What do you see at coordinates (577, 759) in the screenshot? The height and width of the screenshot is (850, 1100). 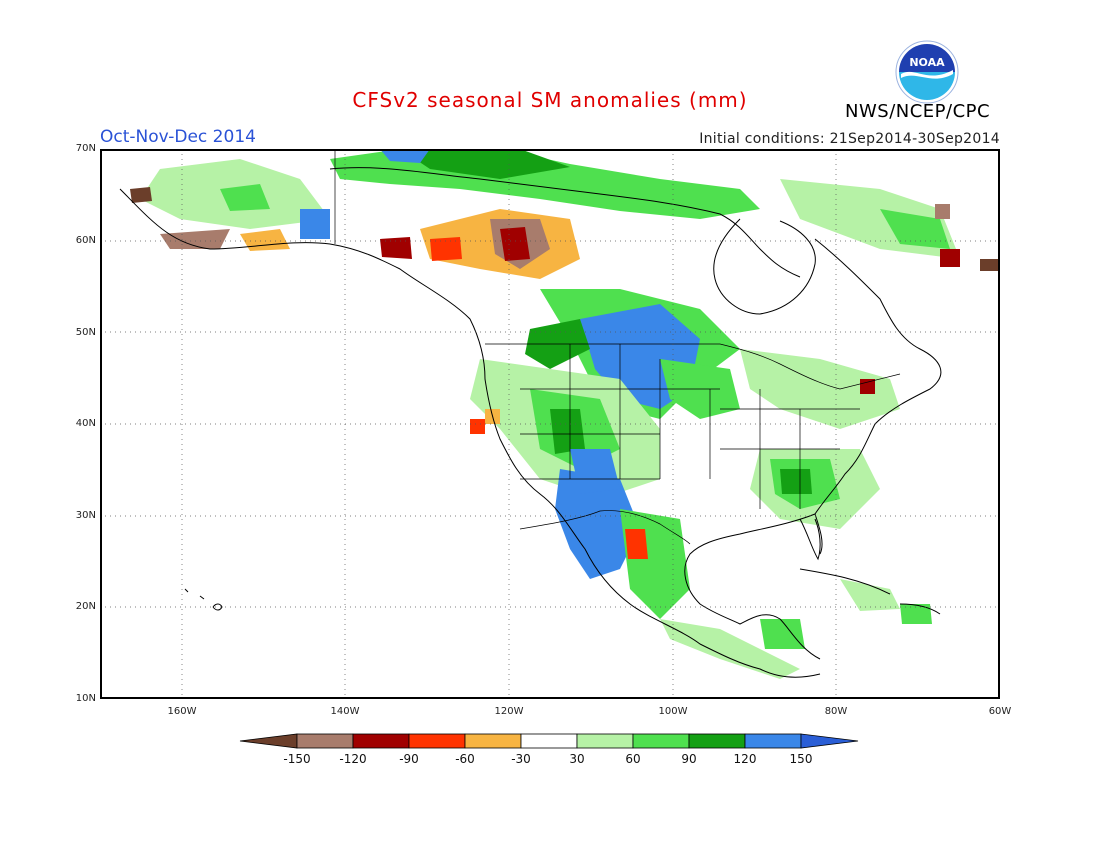 I see `color-bar-label: 30` at bounding box center [577, 759].